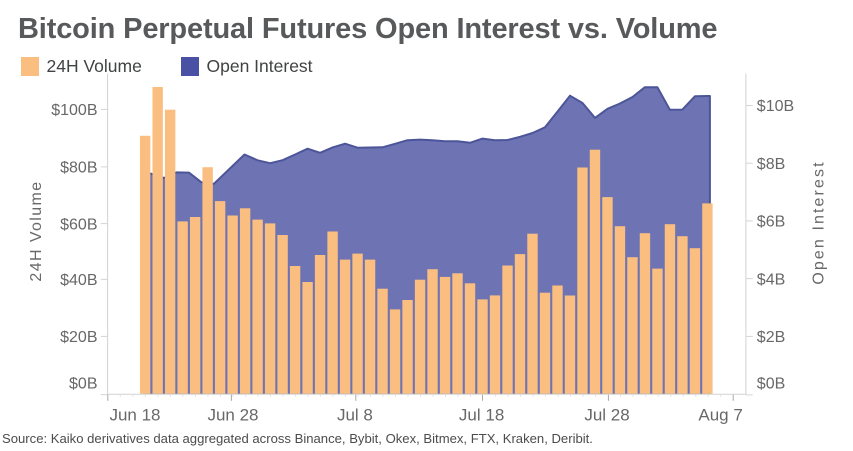 Image resolution: width=853 pixels, height=451 pixels. I want to click on svg-text: Jul 18, so click(481, 415).